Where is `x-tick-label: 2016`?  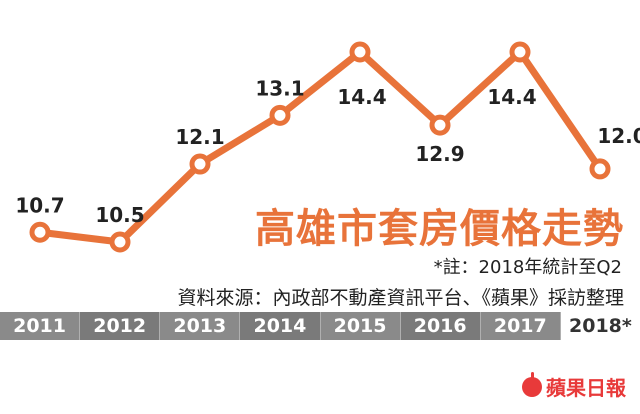
x-tick-label: 2016 is located at coordinates (440, 326).